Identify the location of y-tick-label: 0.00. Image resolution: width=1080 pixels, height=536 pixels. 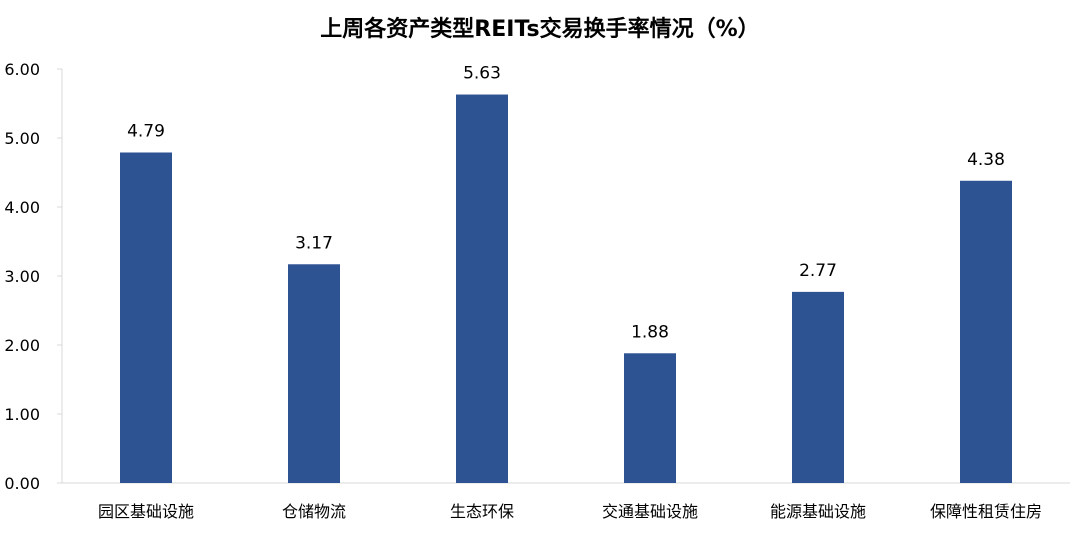
(22, 483).